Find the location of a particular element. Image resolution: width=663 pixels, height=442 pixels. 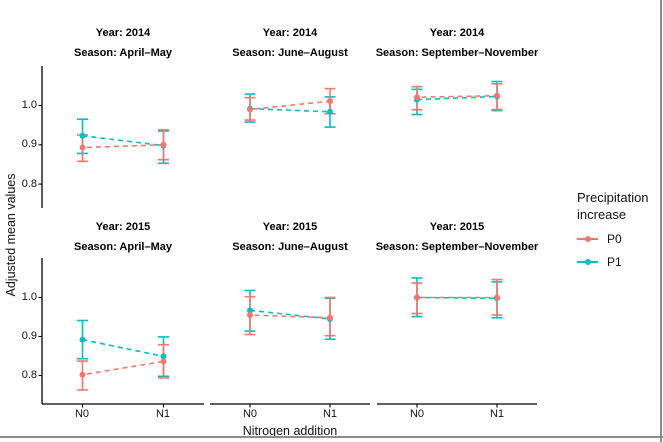

legend-entry-p1: P1 is located at coordinates (620, 262).